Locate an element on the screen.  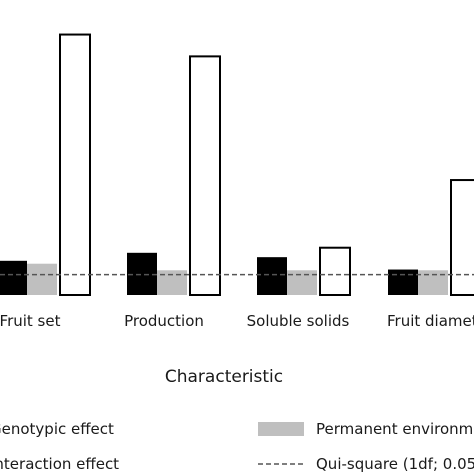
legend-label-interaction: Interaction effect is located at coordinates (59, 464).